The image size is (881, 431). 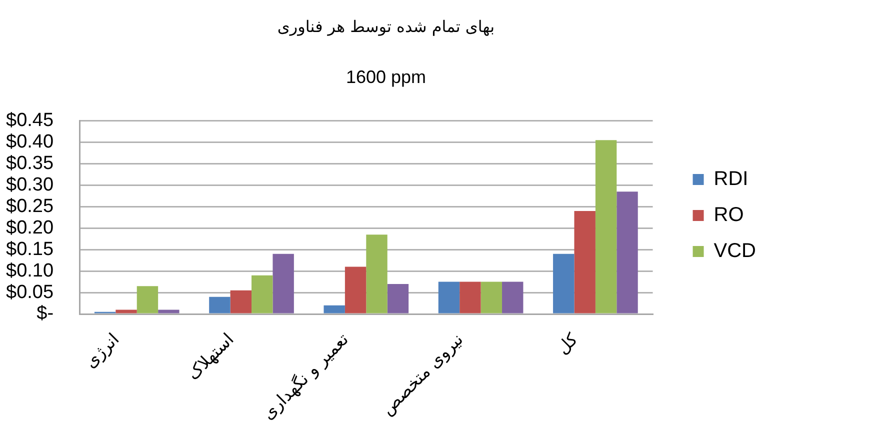 I want to click on y-tick-label: $0.10, so click(x=30, y=271).